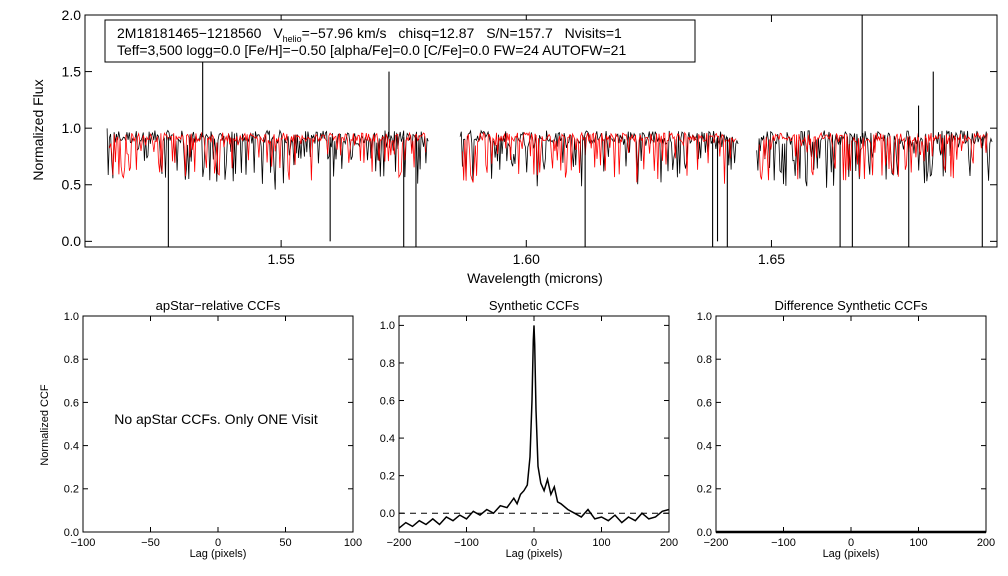  I want to click on difference-ccf-ticks, so click(851, 424).